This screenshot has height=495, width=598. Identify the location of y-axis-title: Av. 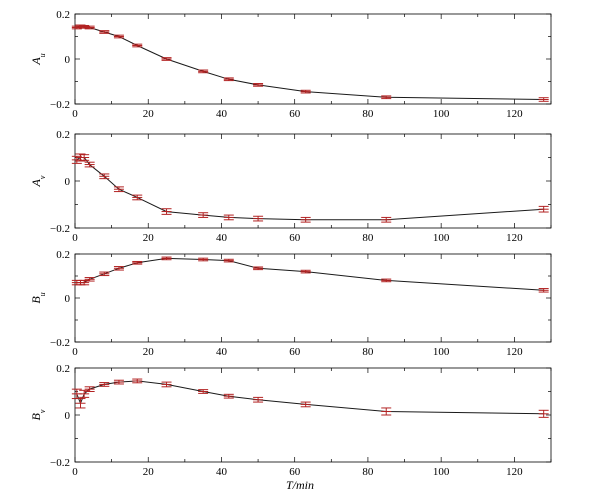
(38, 181).